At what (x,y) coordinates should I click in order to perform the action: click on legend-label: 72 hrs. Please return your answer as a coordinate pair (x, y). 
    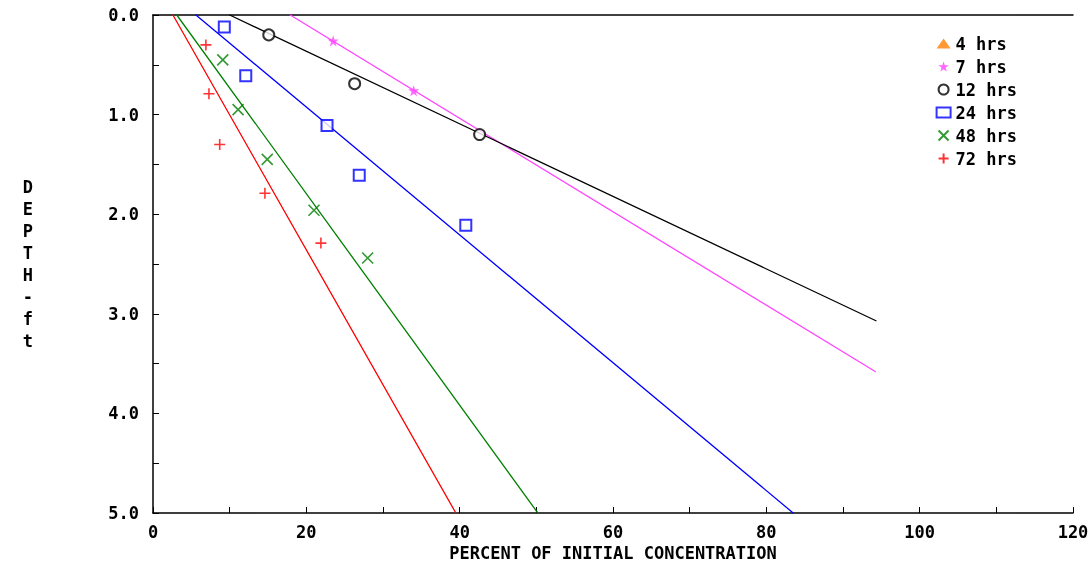
    Looking at the image, I should click on (986, 158).